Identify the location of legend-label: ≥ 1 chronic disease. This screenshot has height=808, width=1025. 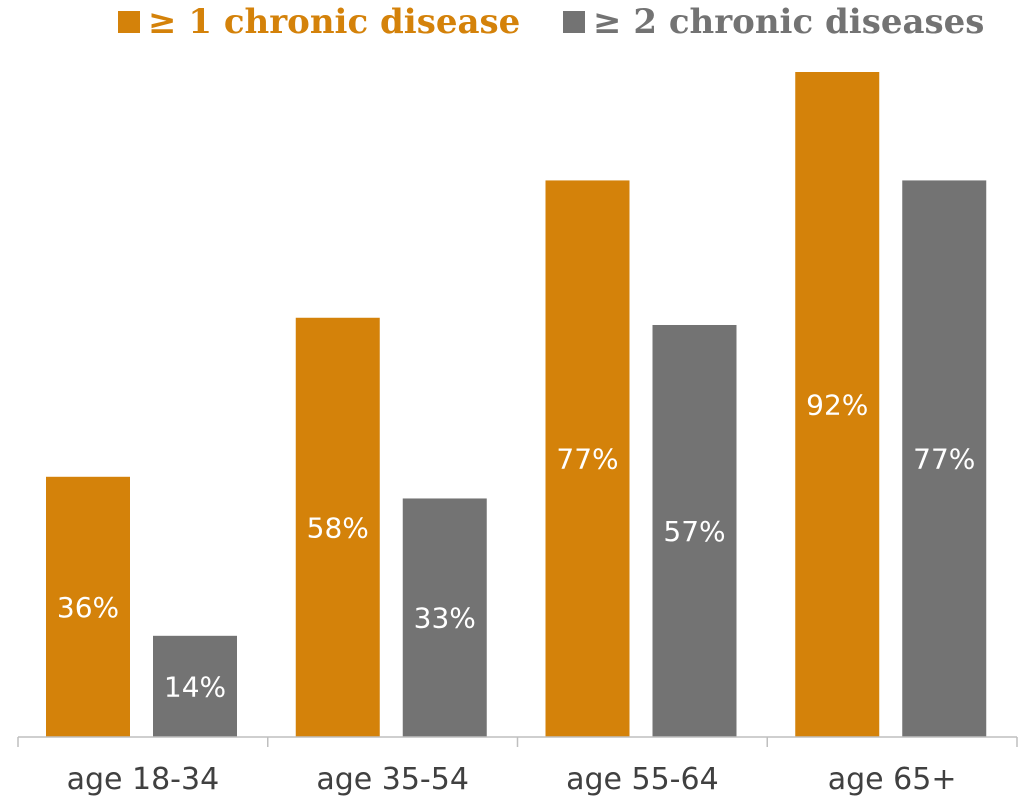
(334, 22).